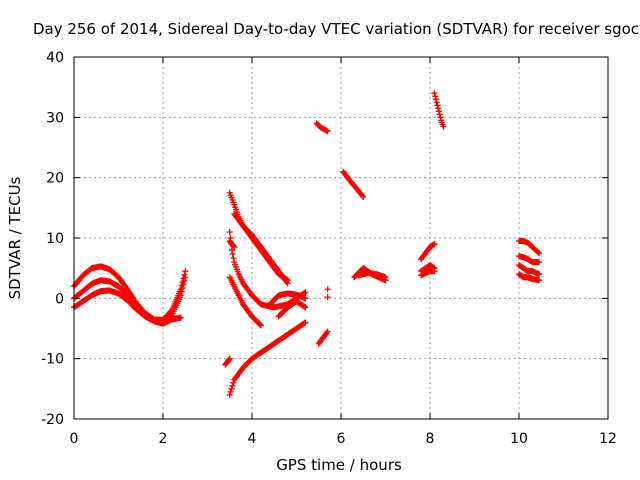 Image resolution: width=640 pixels, height=480 pixels. I want to click on x-tick-label: 2, so click(163, 439).